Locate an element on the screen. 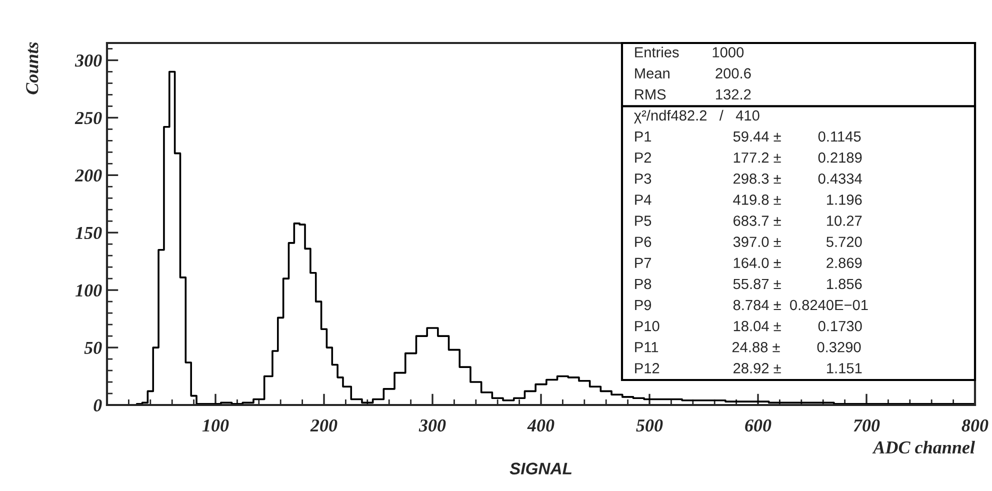 This screenshot has width=992, height=491. x-tick-label: 700 is located at coordinates (867, 425).